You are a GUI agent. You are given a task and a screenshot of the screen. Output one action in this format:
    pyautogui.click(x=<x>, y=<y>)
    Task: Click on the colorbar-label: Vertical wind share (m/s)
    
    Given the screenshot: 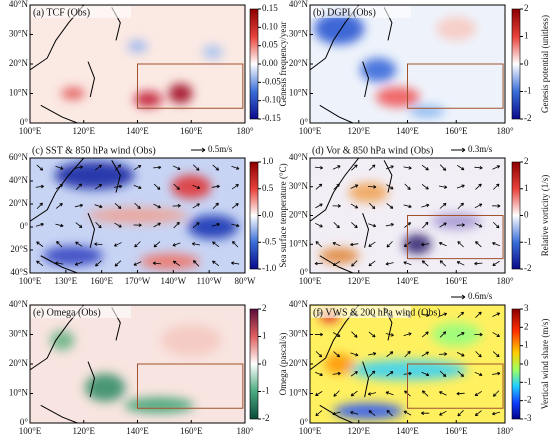 What is the action you would take?
    pyautogui.click(x=545, y=364)
    